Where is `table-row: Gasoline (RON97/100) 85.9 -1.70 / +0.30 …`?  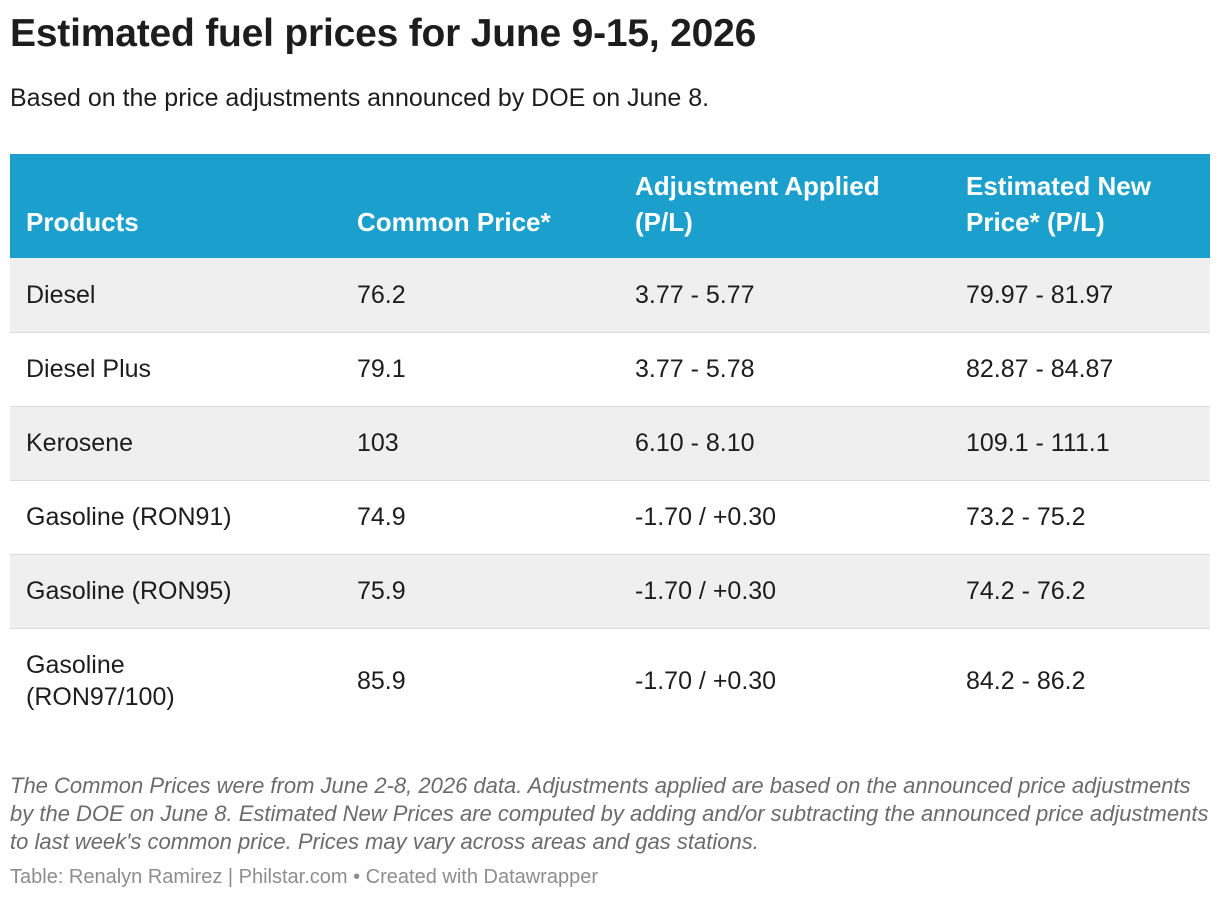 table-row: Gasoline (RON97/100) 85.9 -1.70 / +0.30 … is located at coordinates (610, 681).